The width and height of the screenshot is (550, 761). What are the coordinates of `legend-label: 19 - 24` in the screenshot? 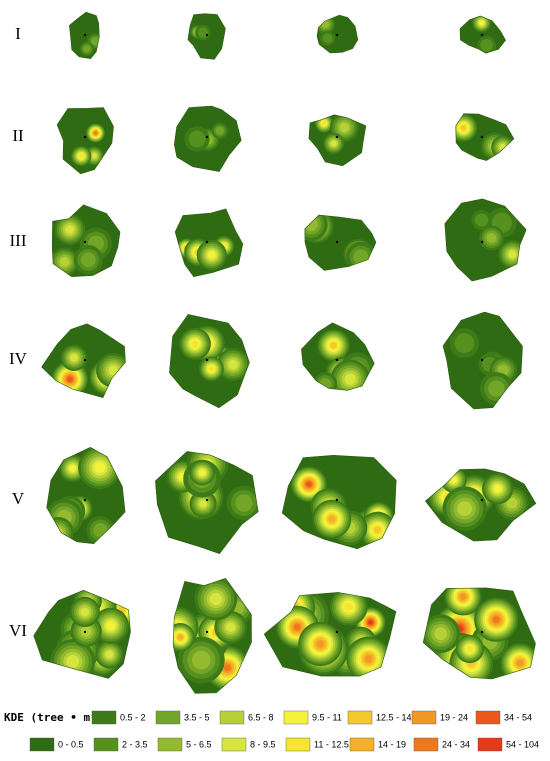 It's located at (454, 717).